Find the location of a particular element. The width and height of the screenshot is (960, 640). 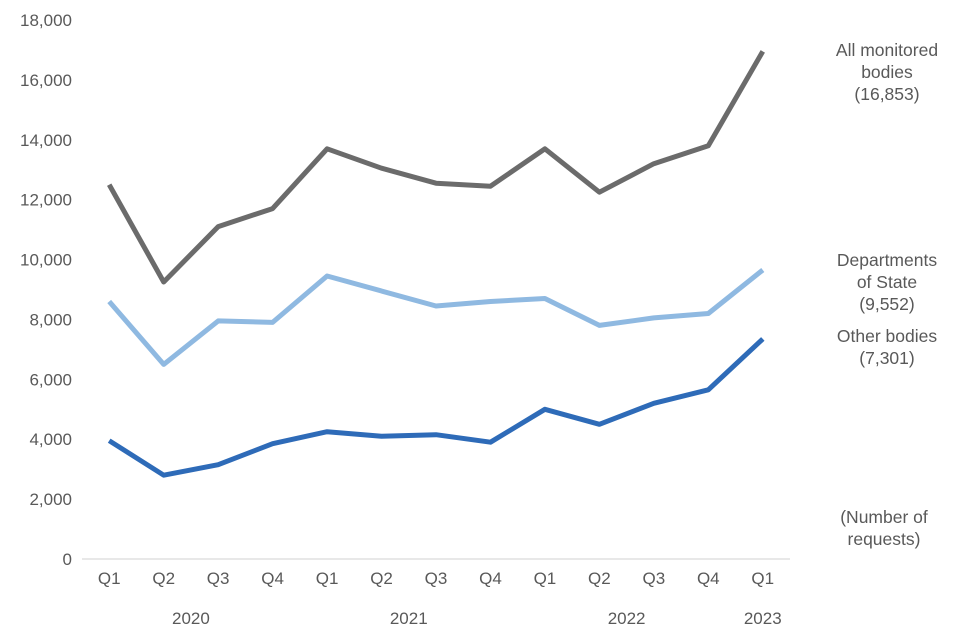

year-label: 2021 is located at coordinates (409, 618).